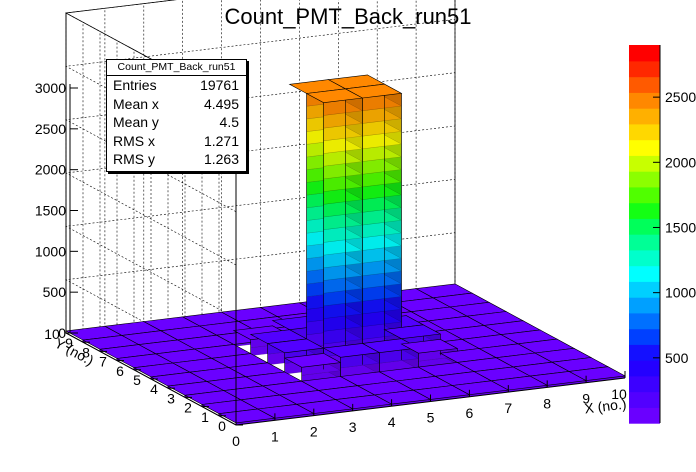 Image resolution: width=696 pixels, height=472 pixels. What do you see at coordinates (50, 251) in the screenshot?
I see `z-tick-label: 1000` at bounding box center [50, 251].